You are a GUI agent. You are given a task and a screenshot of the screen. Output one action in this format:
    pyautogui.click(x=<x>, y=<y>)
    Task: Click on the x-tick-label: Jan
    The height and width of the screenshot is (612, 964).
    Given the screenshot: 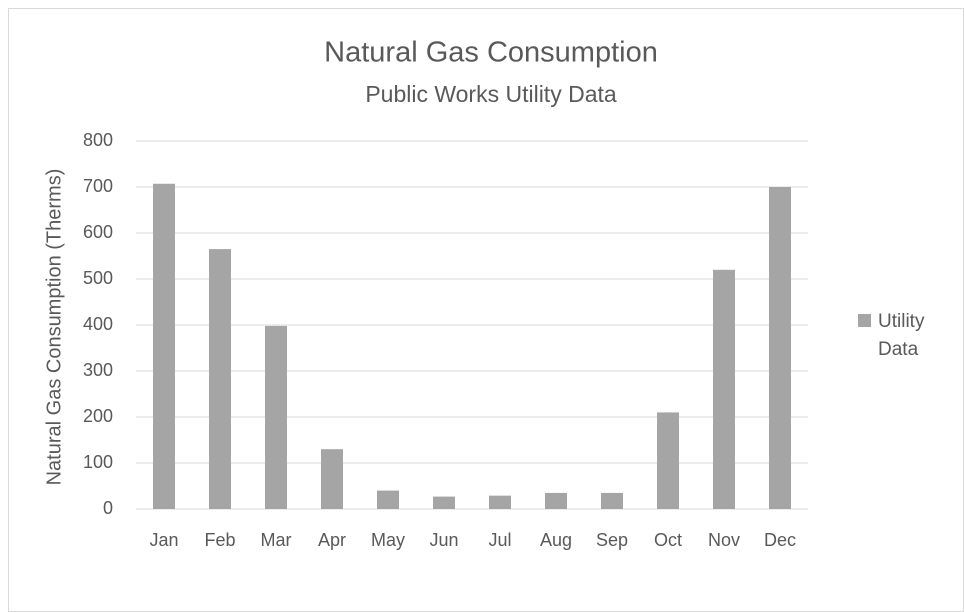 What is the action you would take?
    pyautogui.click(x=163, y=540)
    